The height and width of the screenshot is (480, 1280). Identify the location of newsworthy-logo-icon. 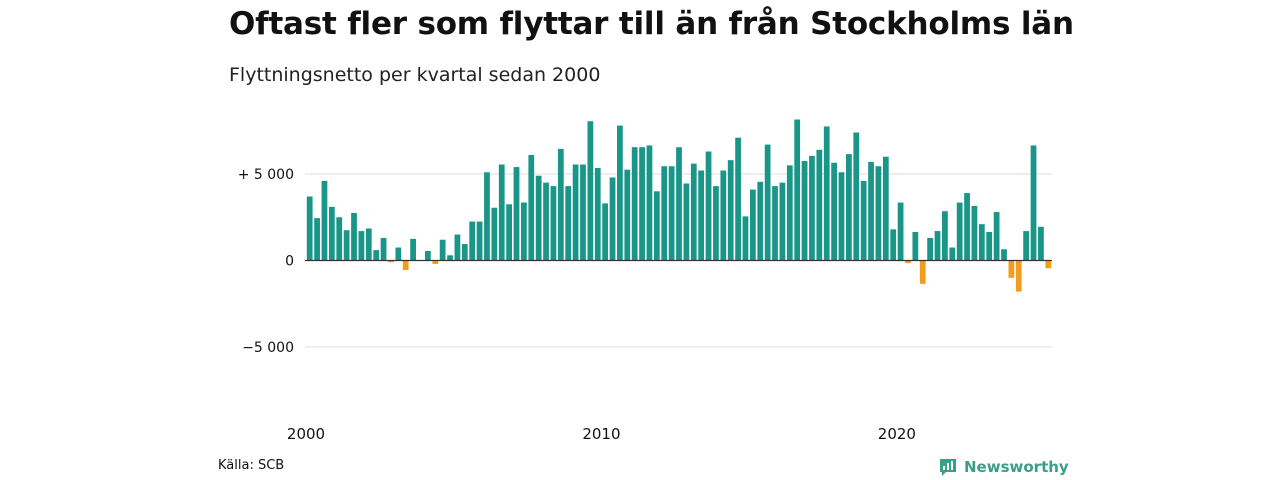
(948, 467).